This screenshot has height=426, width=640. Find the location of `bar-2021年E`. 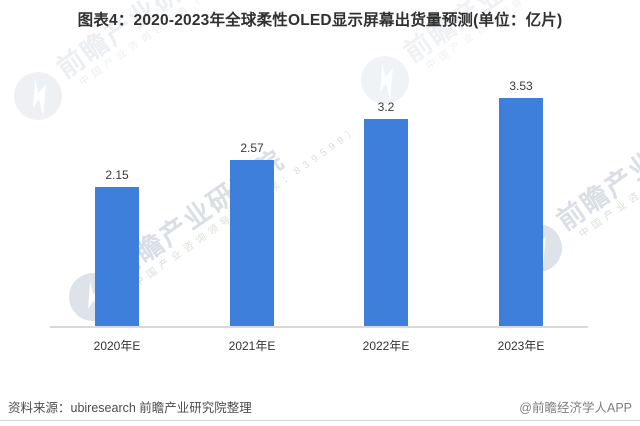

bar-2021年E is located at coordinates (252, 243).